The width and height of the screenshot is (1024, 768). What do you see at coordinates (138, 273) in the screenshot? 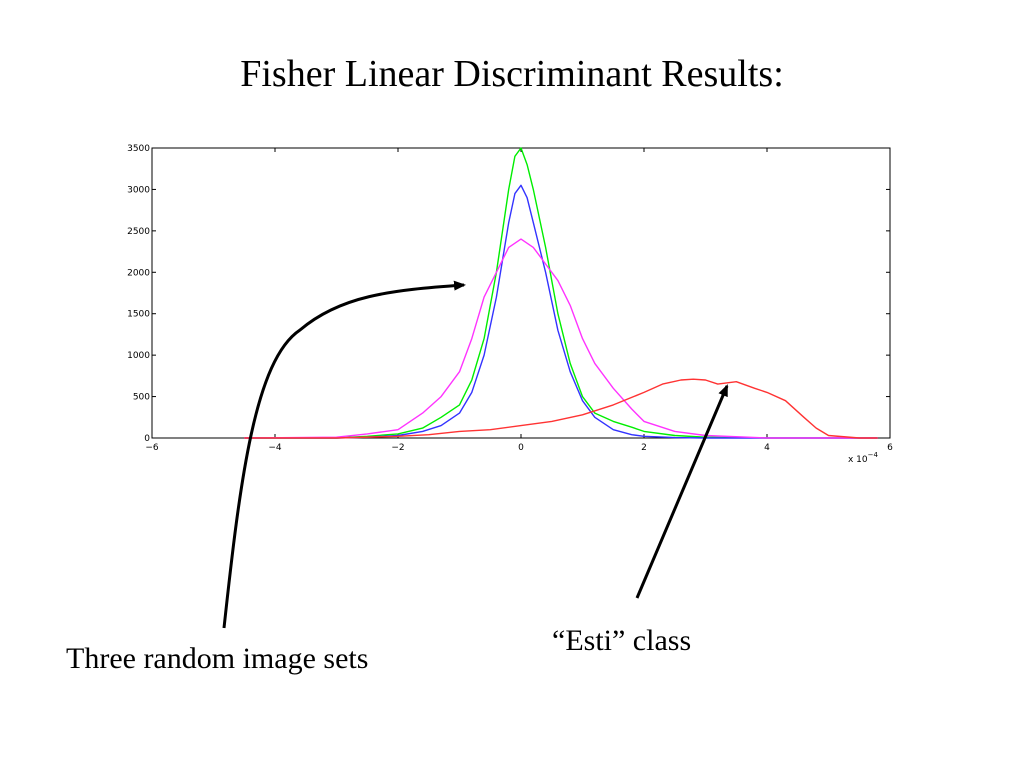
I see `y-tick-label: 2000` at bounding box center [138, 273].